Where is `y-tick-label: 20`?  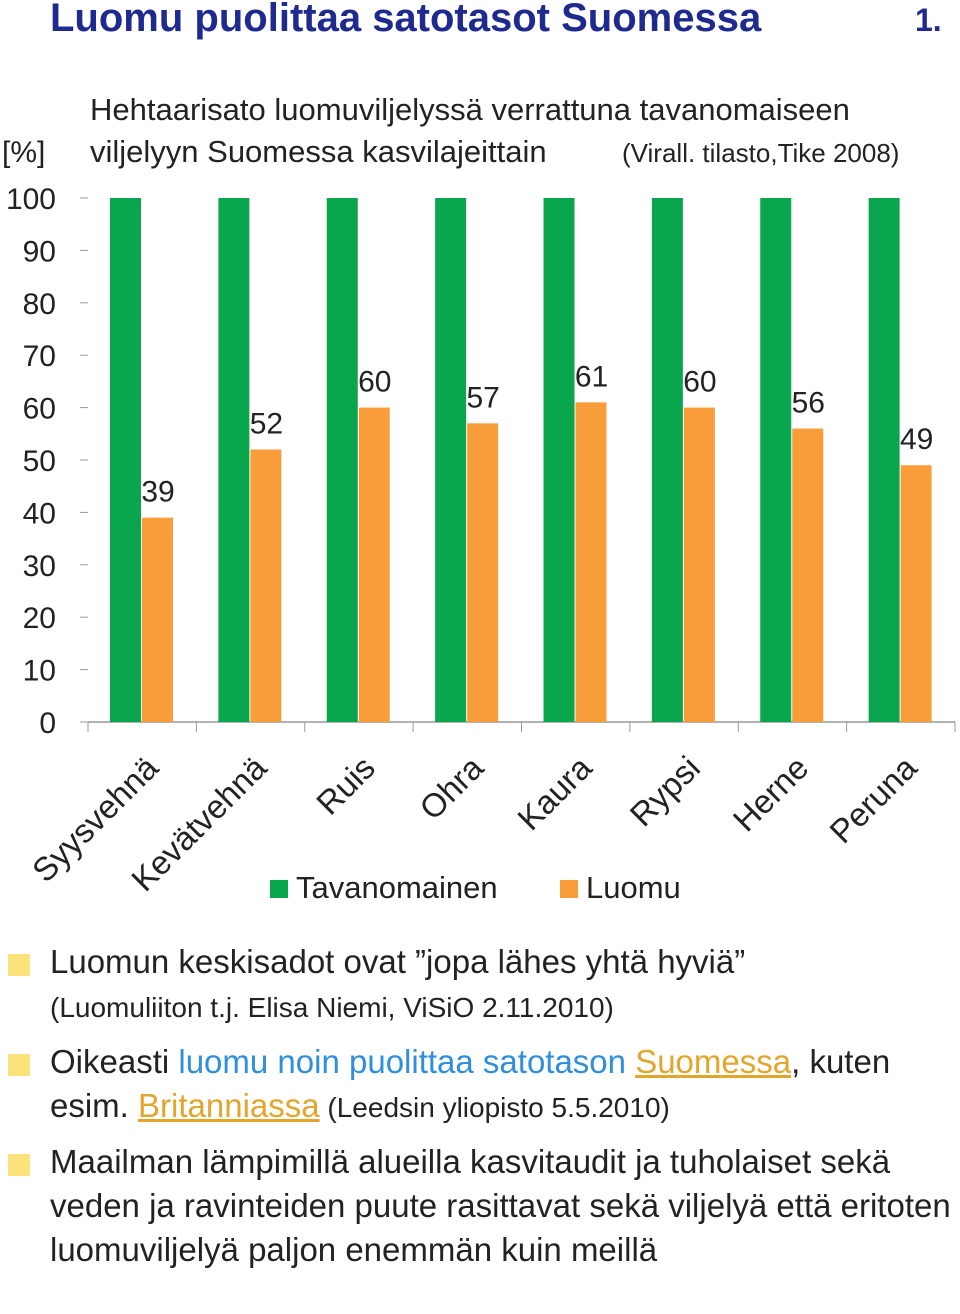 y-tick-label: 20 is located at coordinates (39, 618).